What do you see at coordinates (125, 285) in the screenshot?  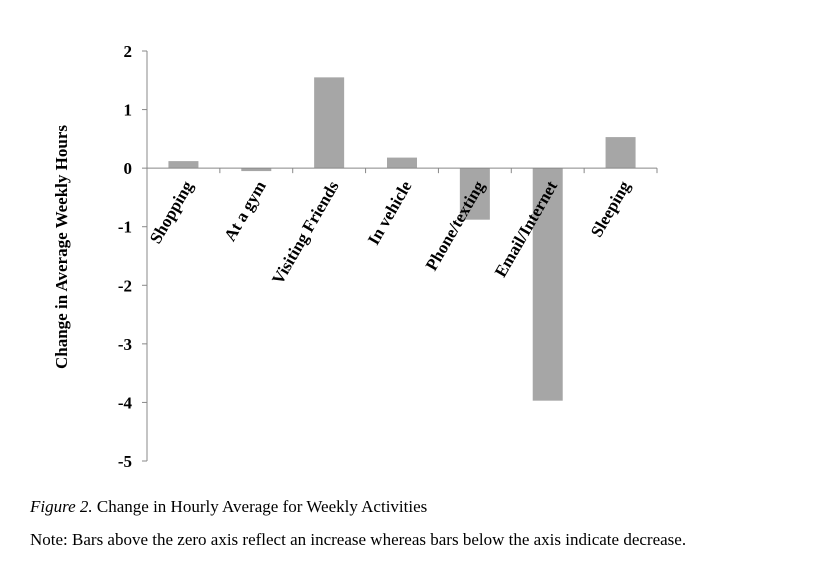 I see `y-tick-label: -2` at bounding box center [125, 285].